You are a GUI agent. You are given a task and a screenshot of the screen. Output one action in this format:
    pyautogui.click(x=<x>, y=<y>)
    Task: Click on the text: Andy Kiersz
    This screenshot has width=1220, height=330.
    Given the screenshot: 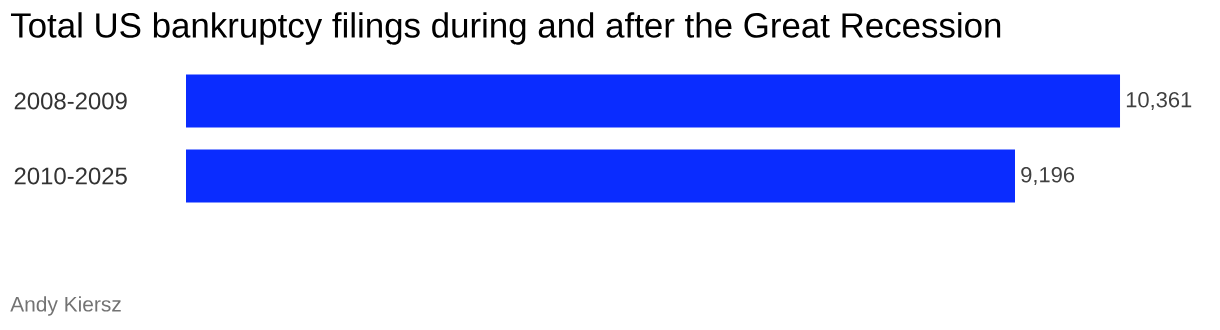 What is the action you would take?
    pyautogui.click(x=65, y=306)
    